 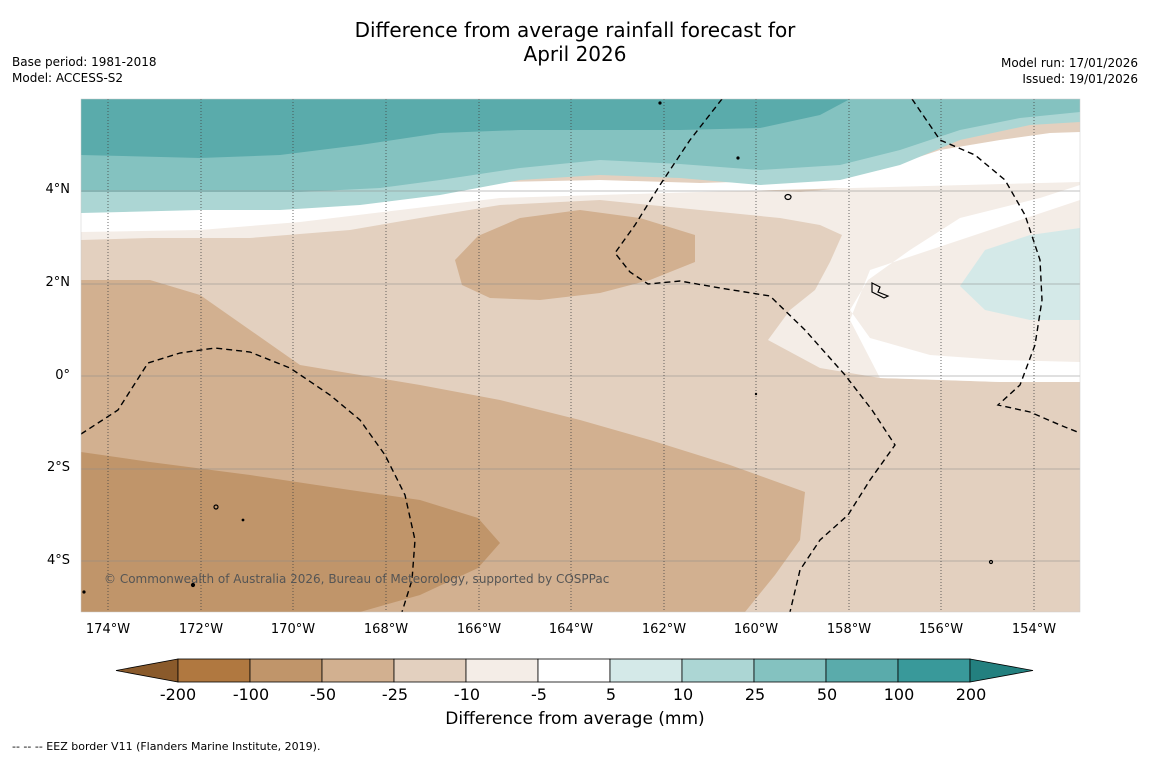 I want to click on issued-date: Issued: 19/01/2026, so click(x=1080, y=79).